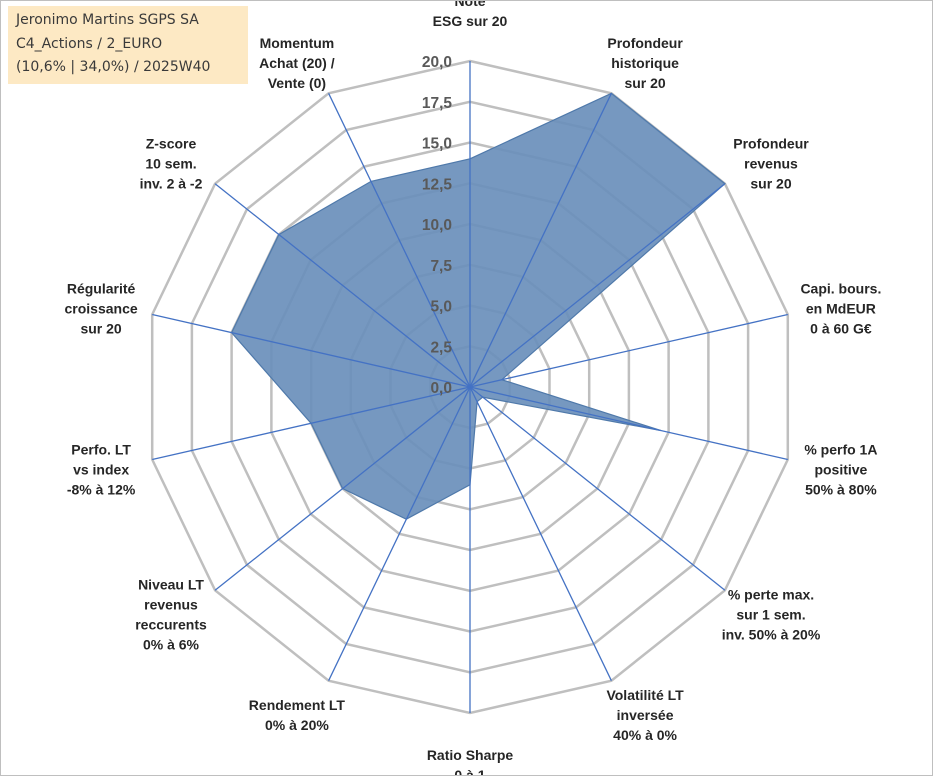 This screenshot has width=933, height=776. Describe the element at coordinates (441, 388) in the screenshot. I see `tick-label: 0,0` at that location.